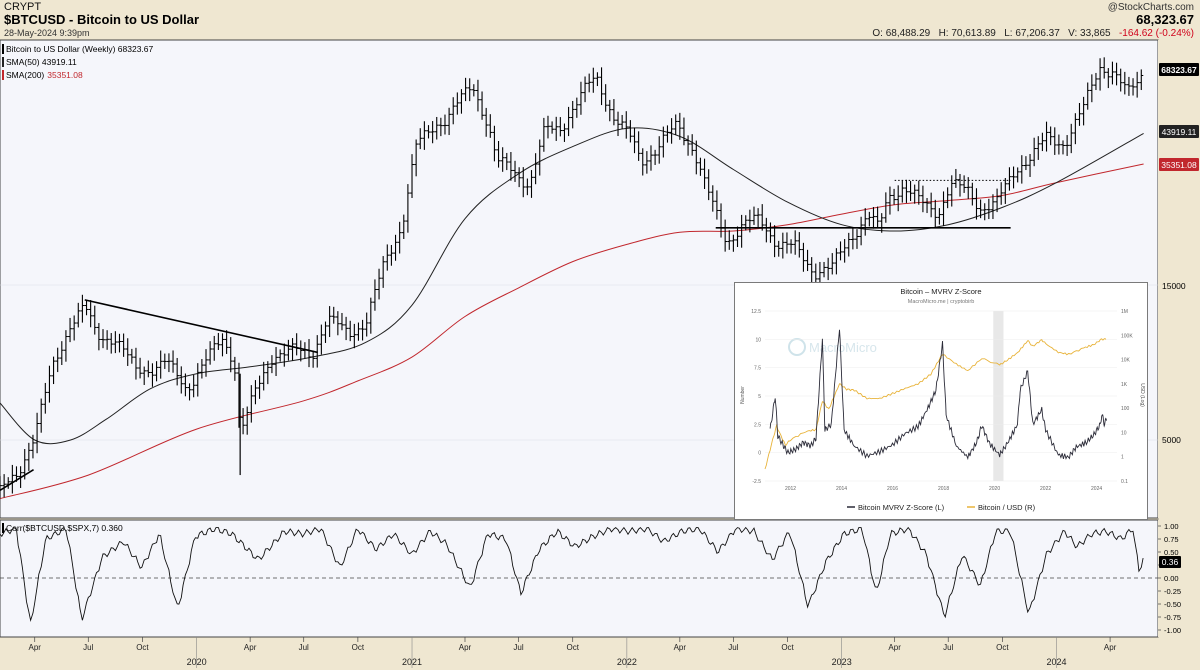  Describe the element at coordinates (1171, 526) in the screenshot. I see `corr-tick-label: 1.00` at that location.